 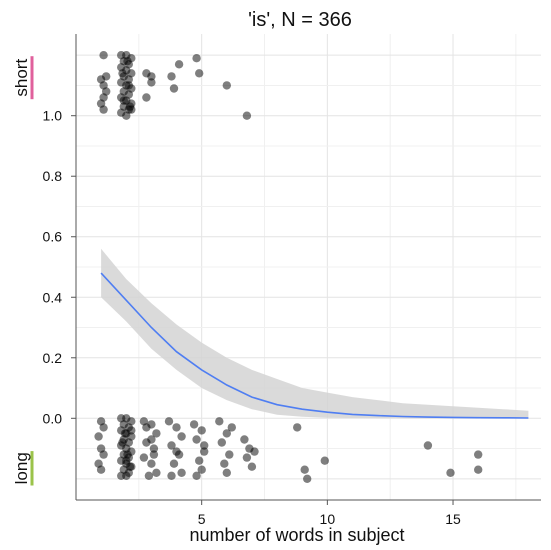 I want to click on y-tick-label: 0.6, so click(x=53, y=237).